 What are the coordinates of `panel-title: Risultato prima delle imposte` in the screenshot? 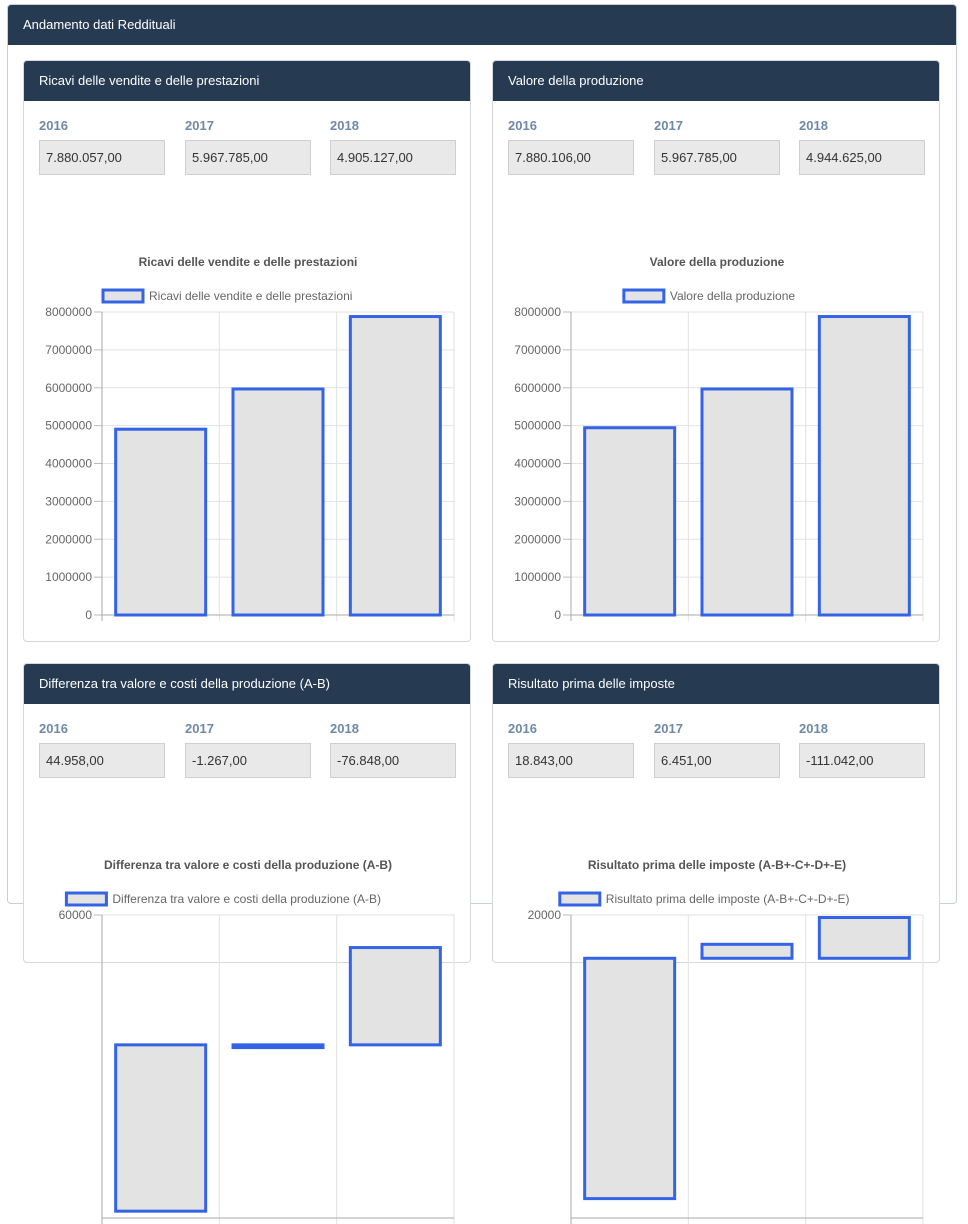 It's located at (716, 684).